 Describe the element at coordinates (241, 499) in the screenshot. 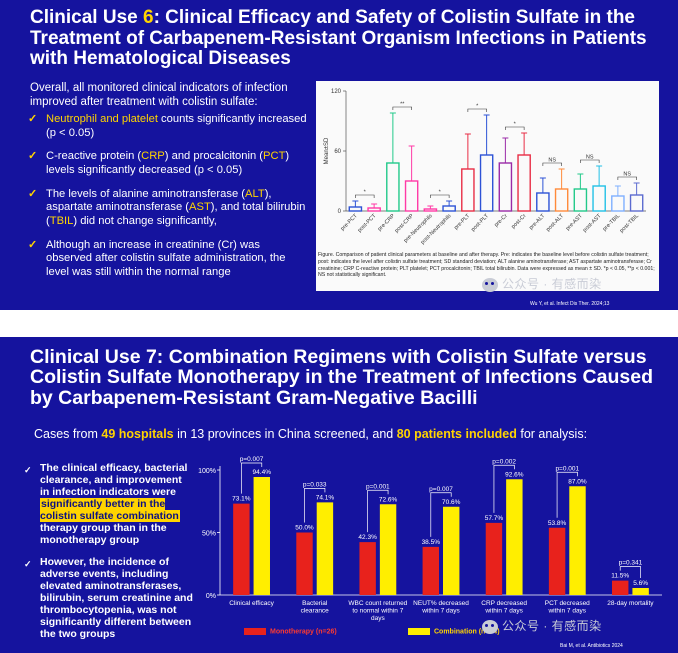

I see `data-label: 73.1%` at that location.